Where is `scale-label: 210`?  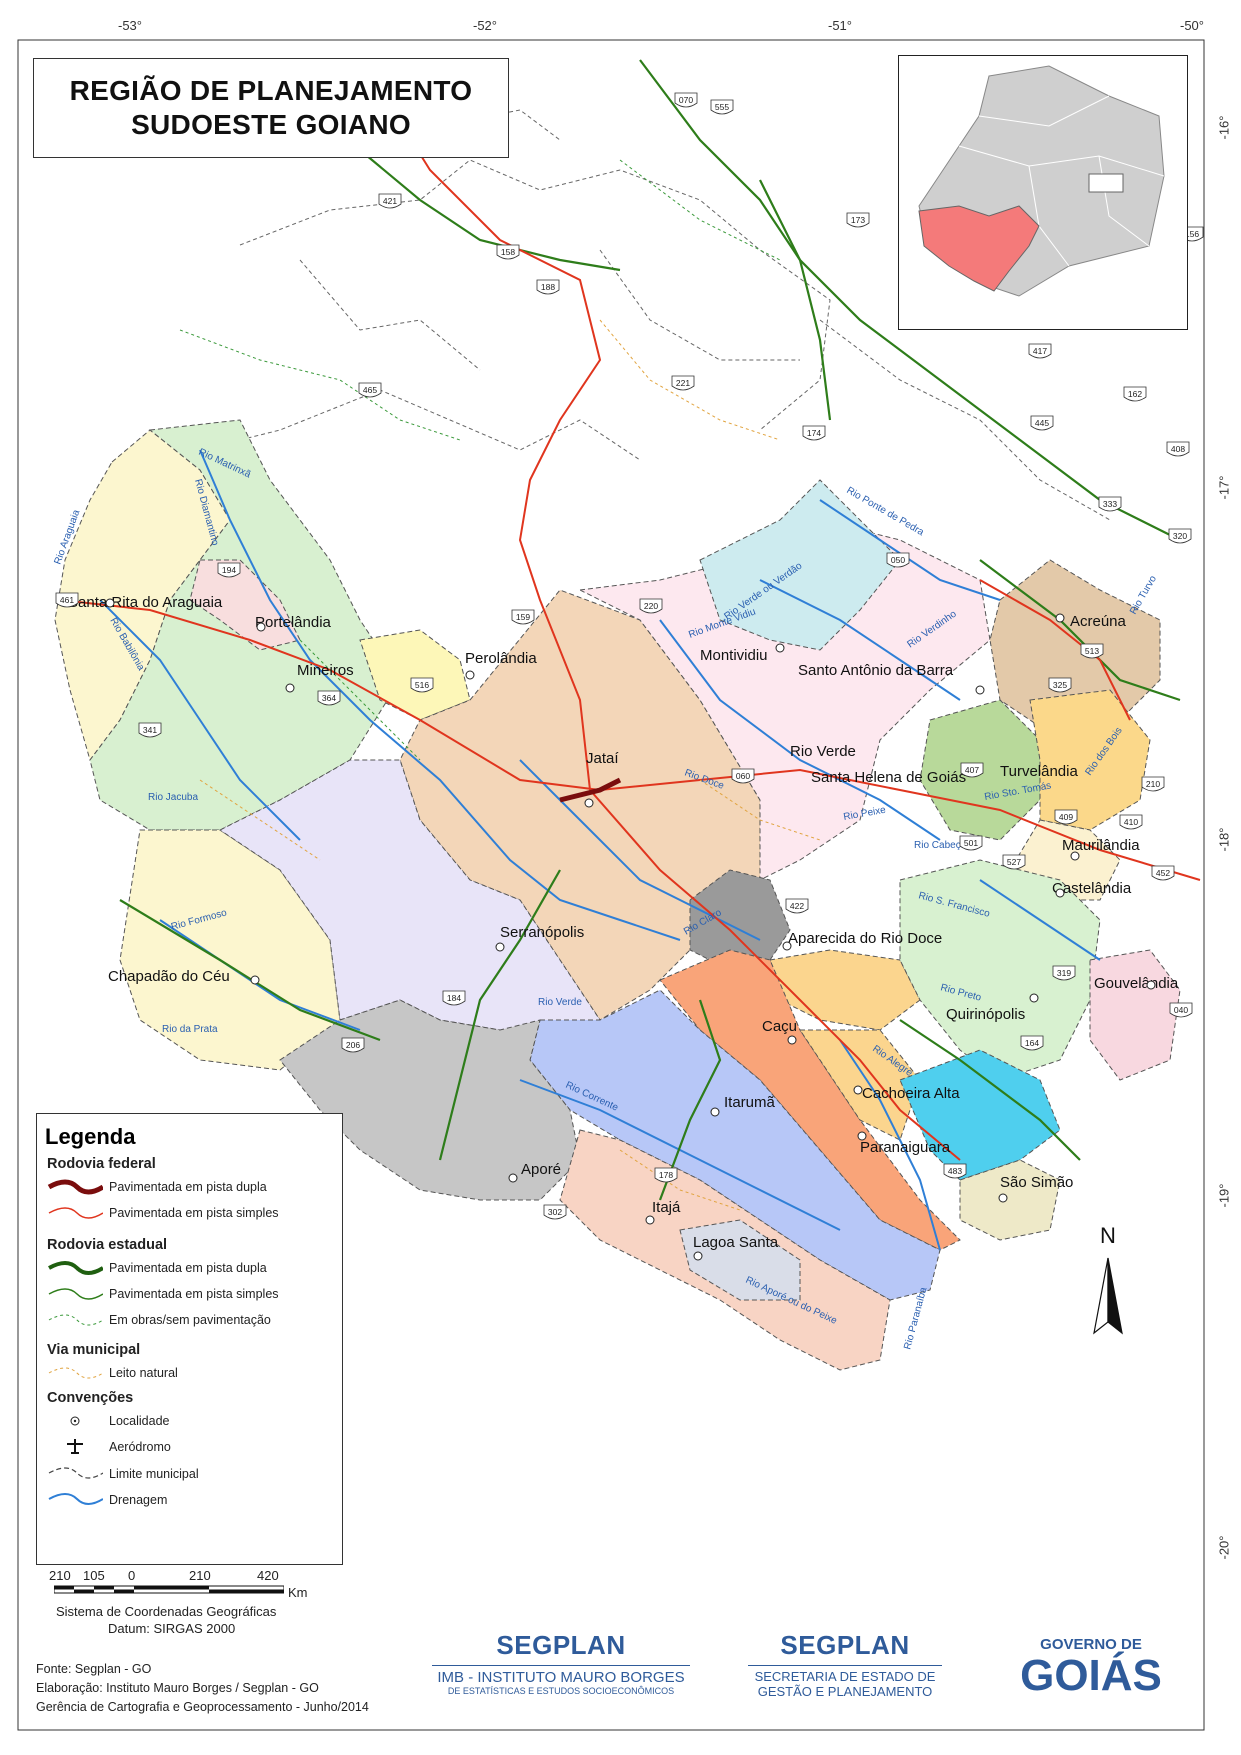
scale-label: 210 is located at coordinates (60, 1575).